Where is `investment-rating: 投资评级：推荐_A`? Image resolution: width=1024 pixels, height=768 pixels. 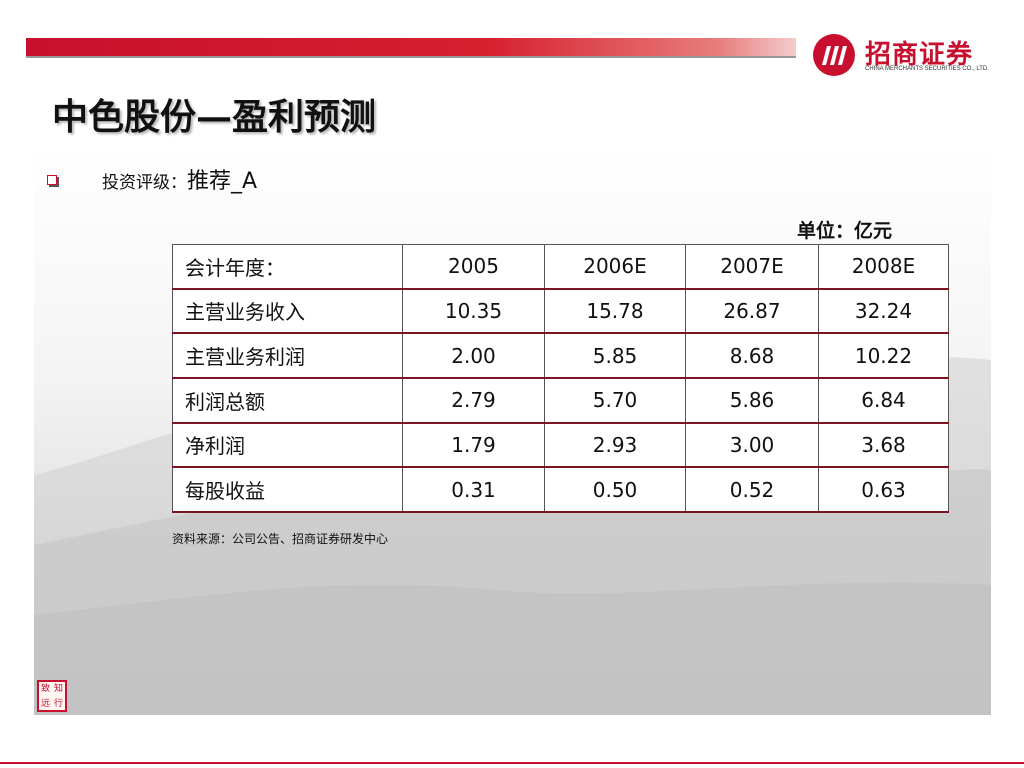
investment-rating: 投资评级：推荐_A is located at coordinates (179, 179).